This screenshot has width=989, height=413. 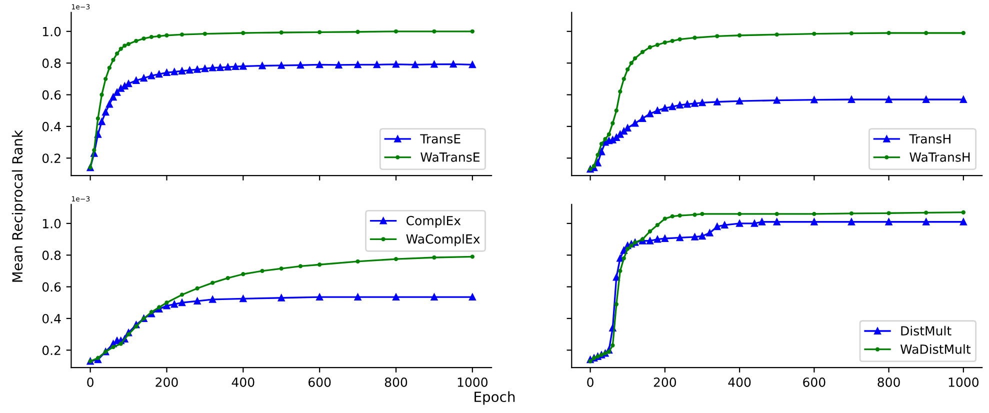 I want to click on legend-label: TransE, so click(x=440, y=139).